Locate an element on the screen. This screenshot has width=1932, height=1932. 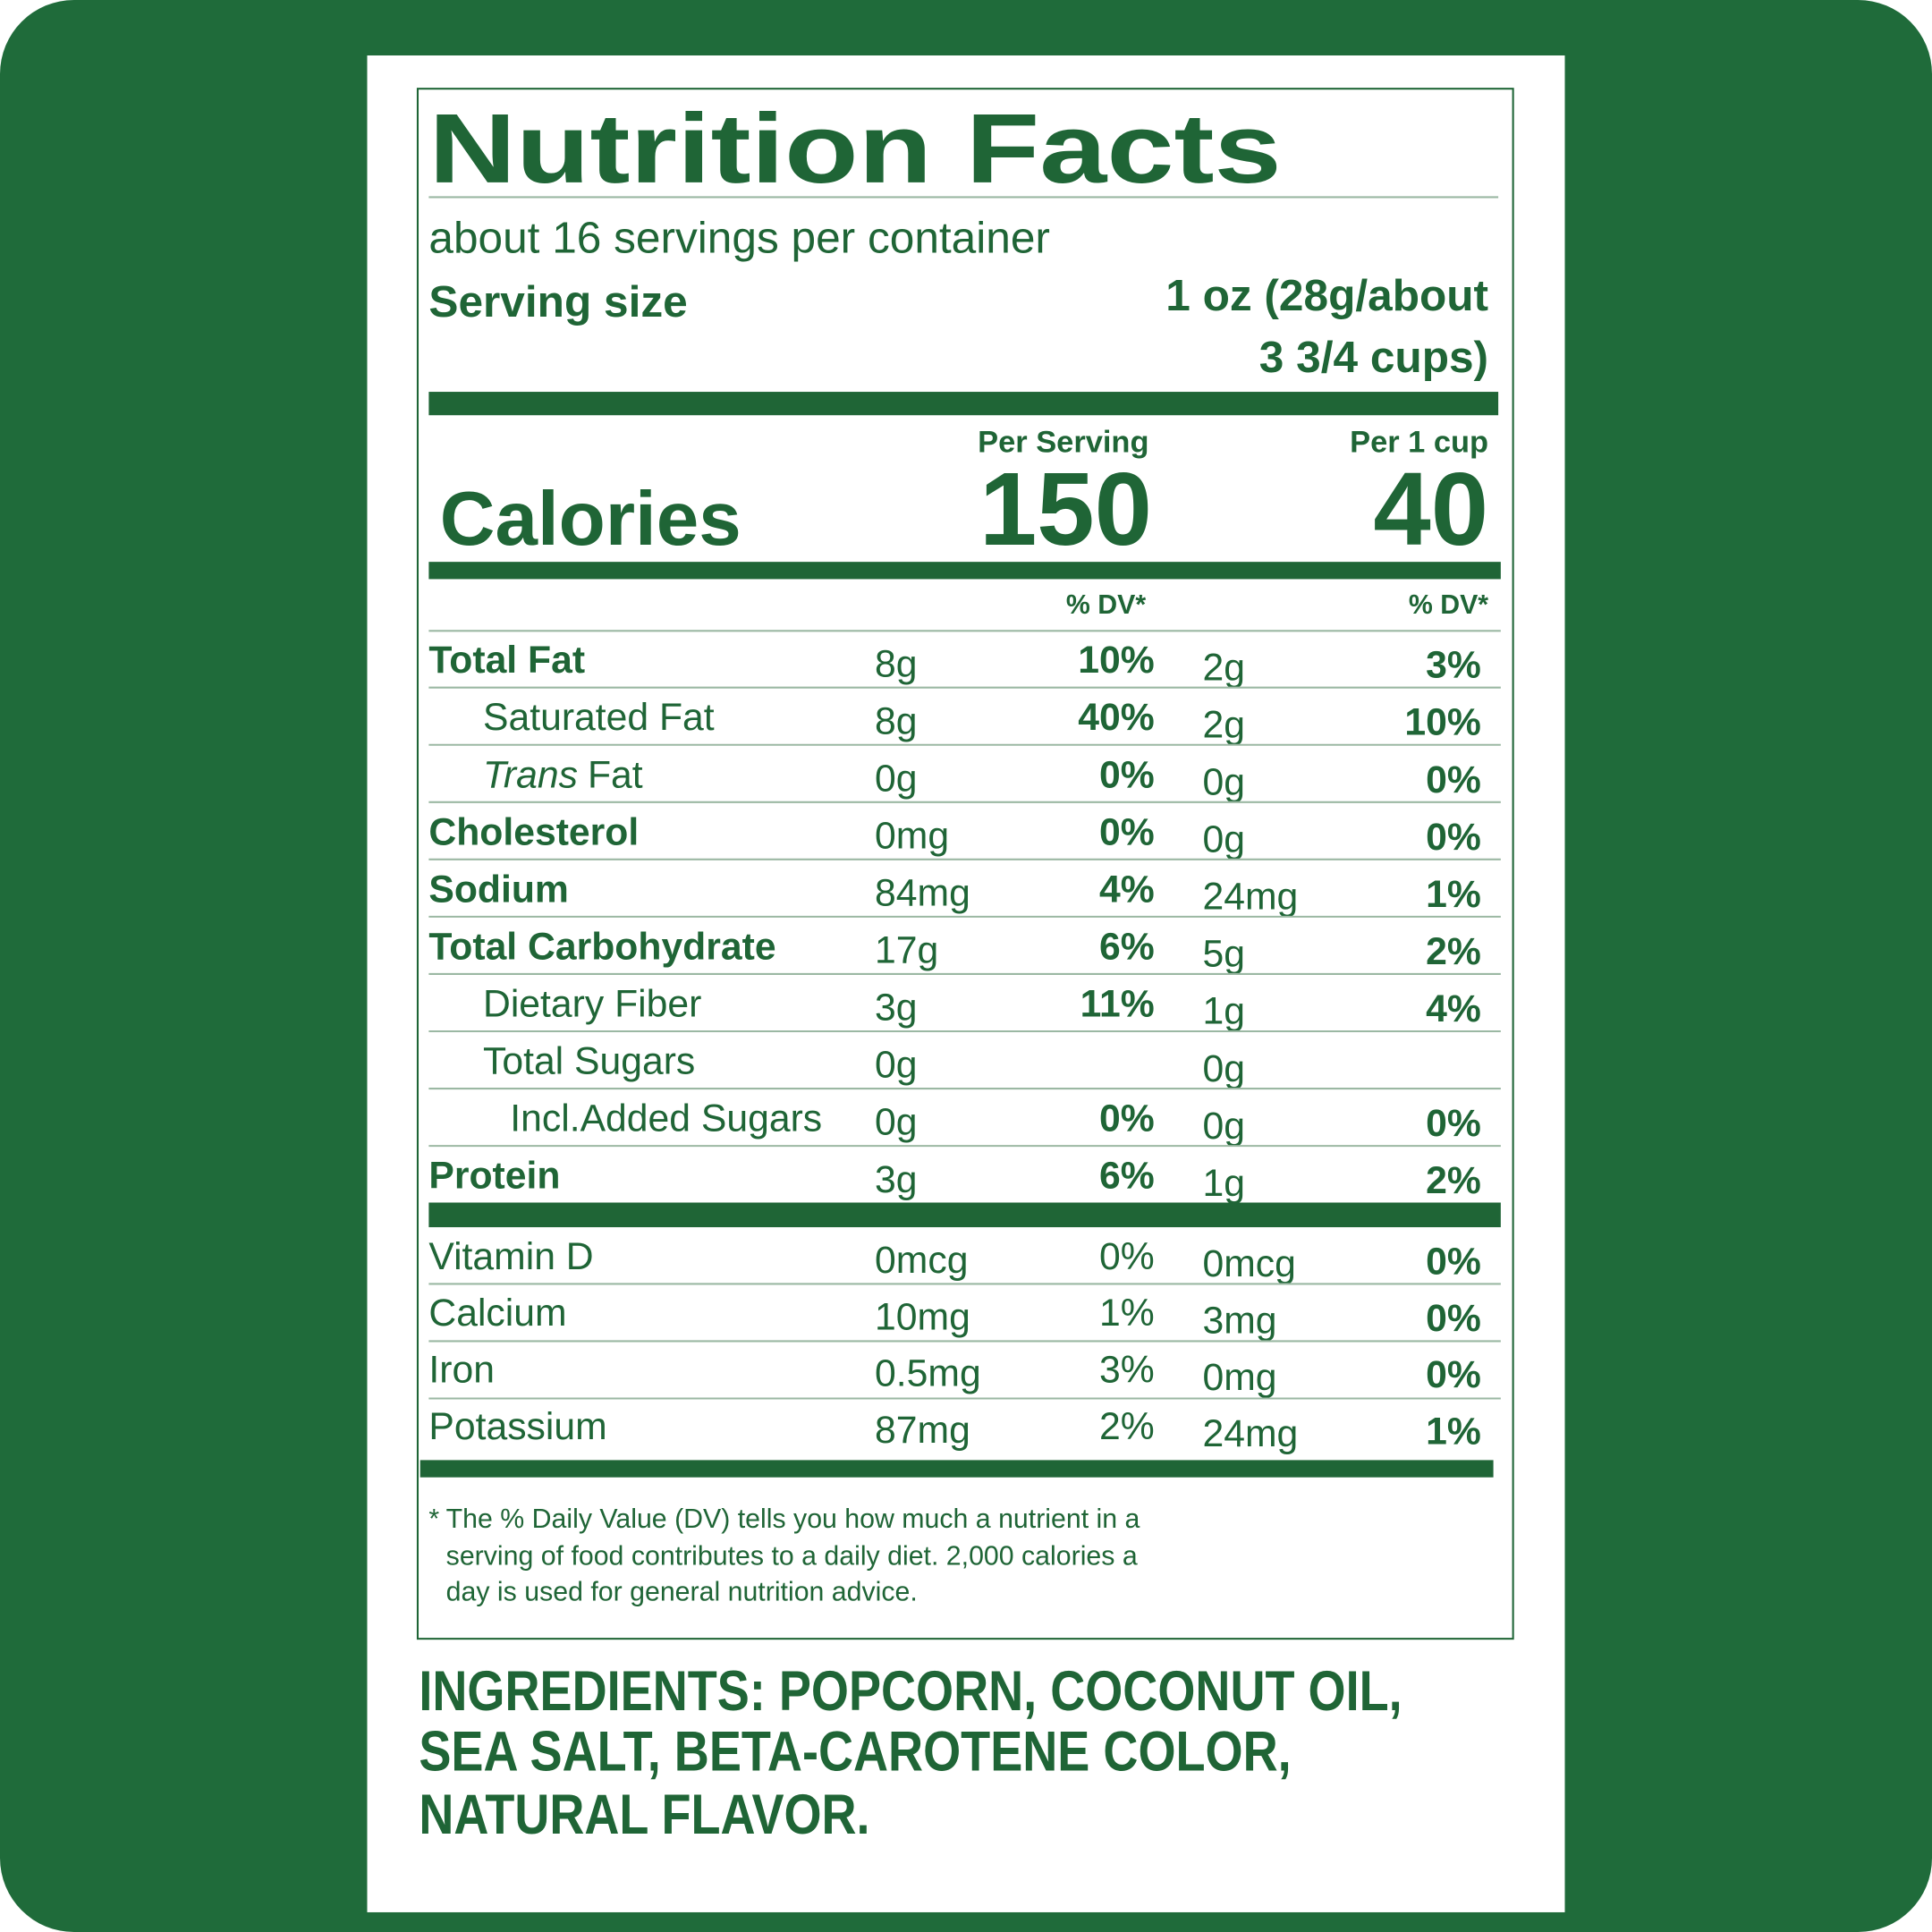
daily-value: 4% is located at coordinates (1127, 889).